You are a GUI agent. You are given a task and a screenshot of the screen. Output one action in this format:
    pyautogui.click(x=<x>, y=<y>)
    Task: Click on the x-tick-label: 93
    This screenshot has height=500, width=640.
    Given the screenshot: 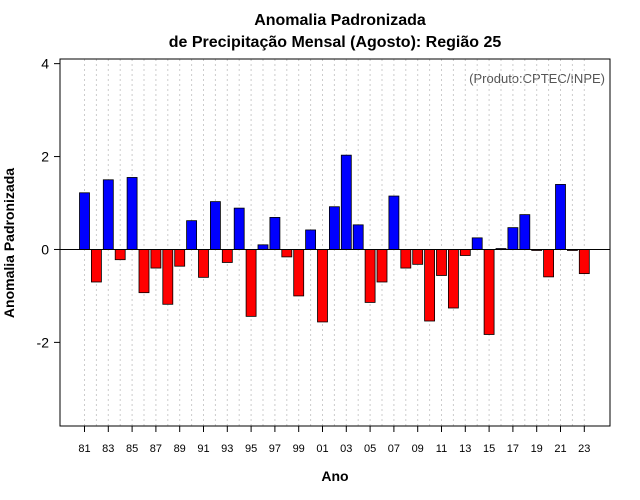 What is the action you would take?
    pyautogui.click(x=227, y=449)
    